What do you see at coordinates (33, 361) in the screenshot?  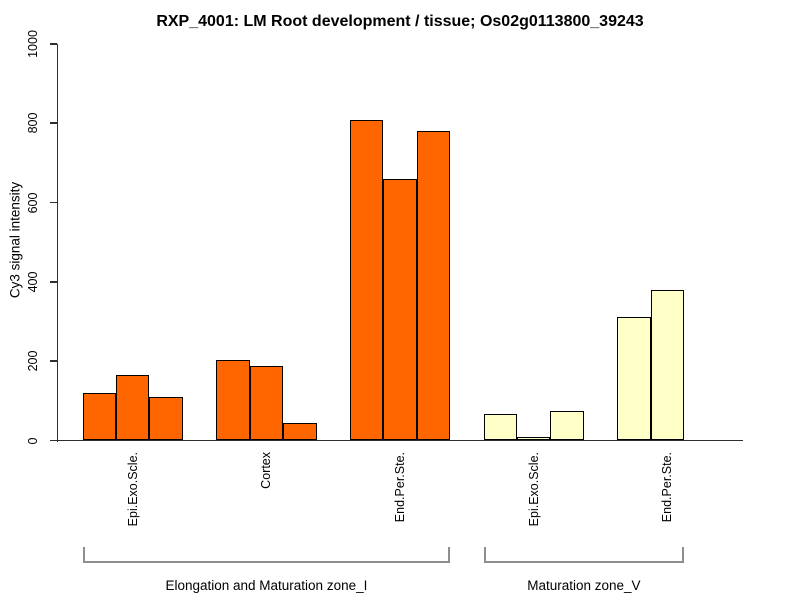 I see `y-tick-label: 200` at bounding box center [33, 361].